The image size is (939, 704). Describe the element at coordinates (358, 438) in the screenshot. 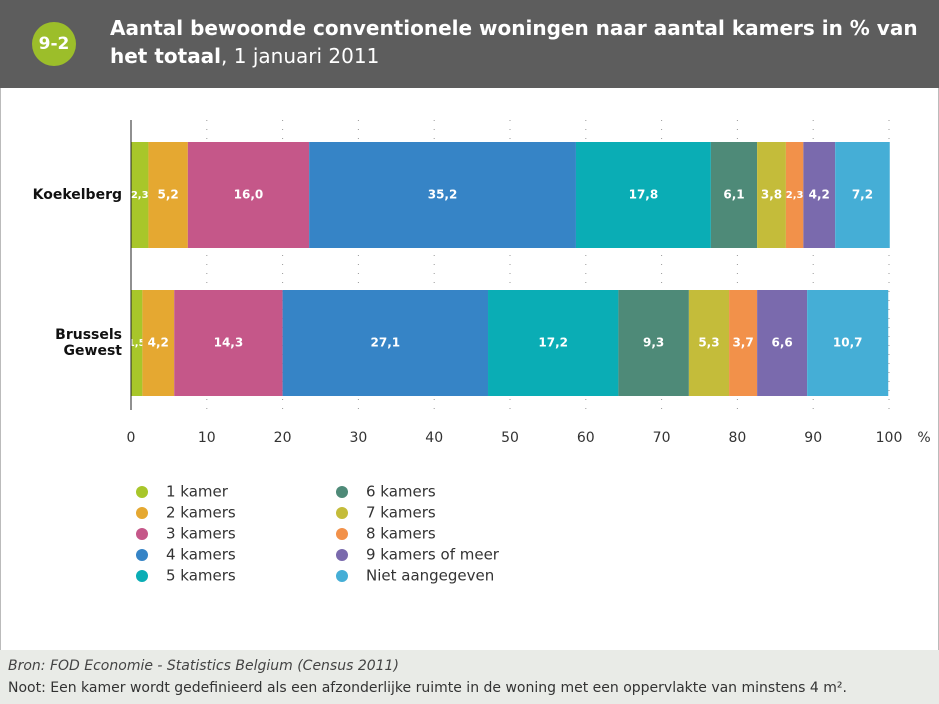

I see `x-tick-label: 30` at that location.